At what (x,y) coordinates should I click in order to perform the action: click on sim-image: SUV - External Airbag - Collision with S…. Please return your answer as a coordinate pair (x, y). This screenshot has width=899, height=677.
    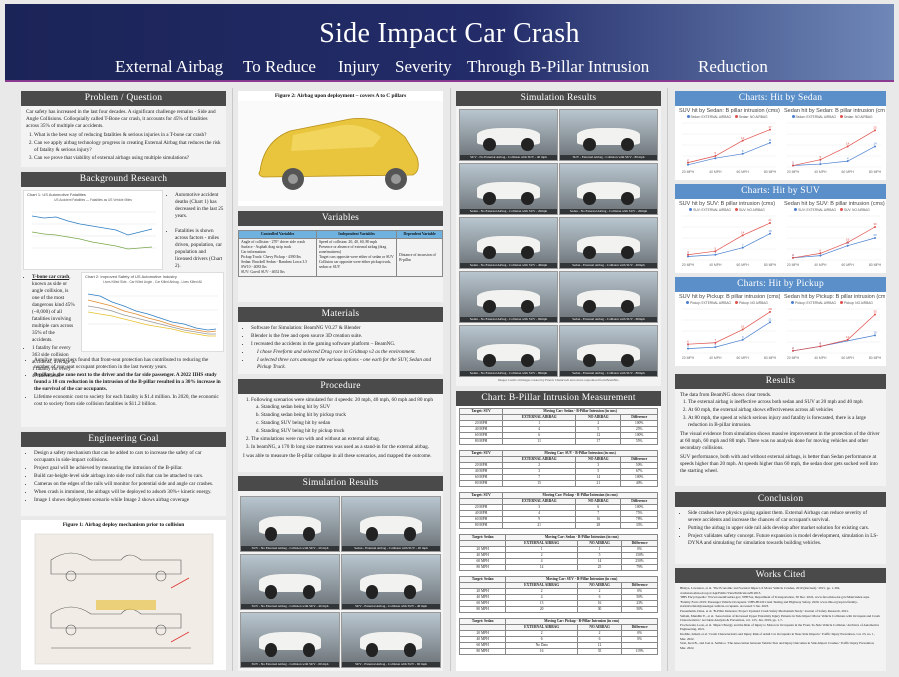
    Looking at the image, I should click on (391, 582).